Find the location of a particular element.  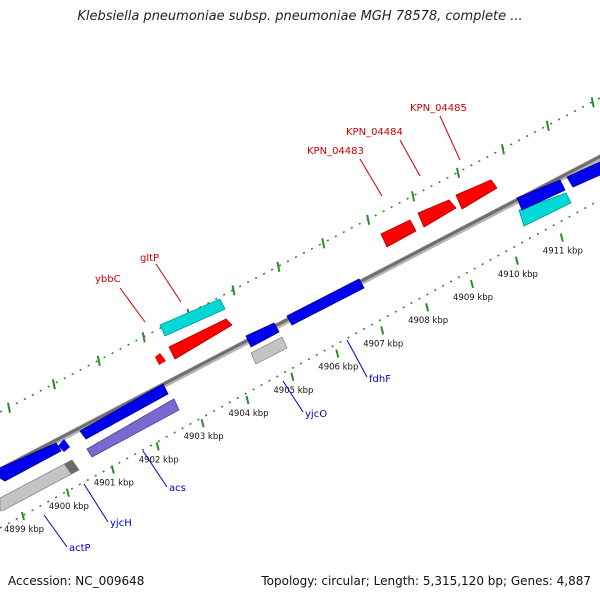

scale-tick-label: 4905 kbp is located at coordinates (293, 391).